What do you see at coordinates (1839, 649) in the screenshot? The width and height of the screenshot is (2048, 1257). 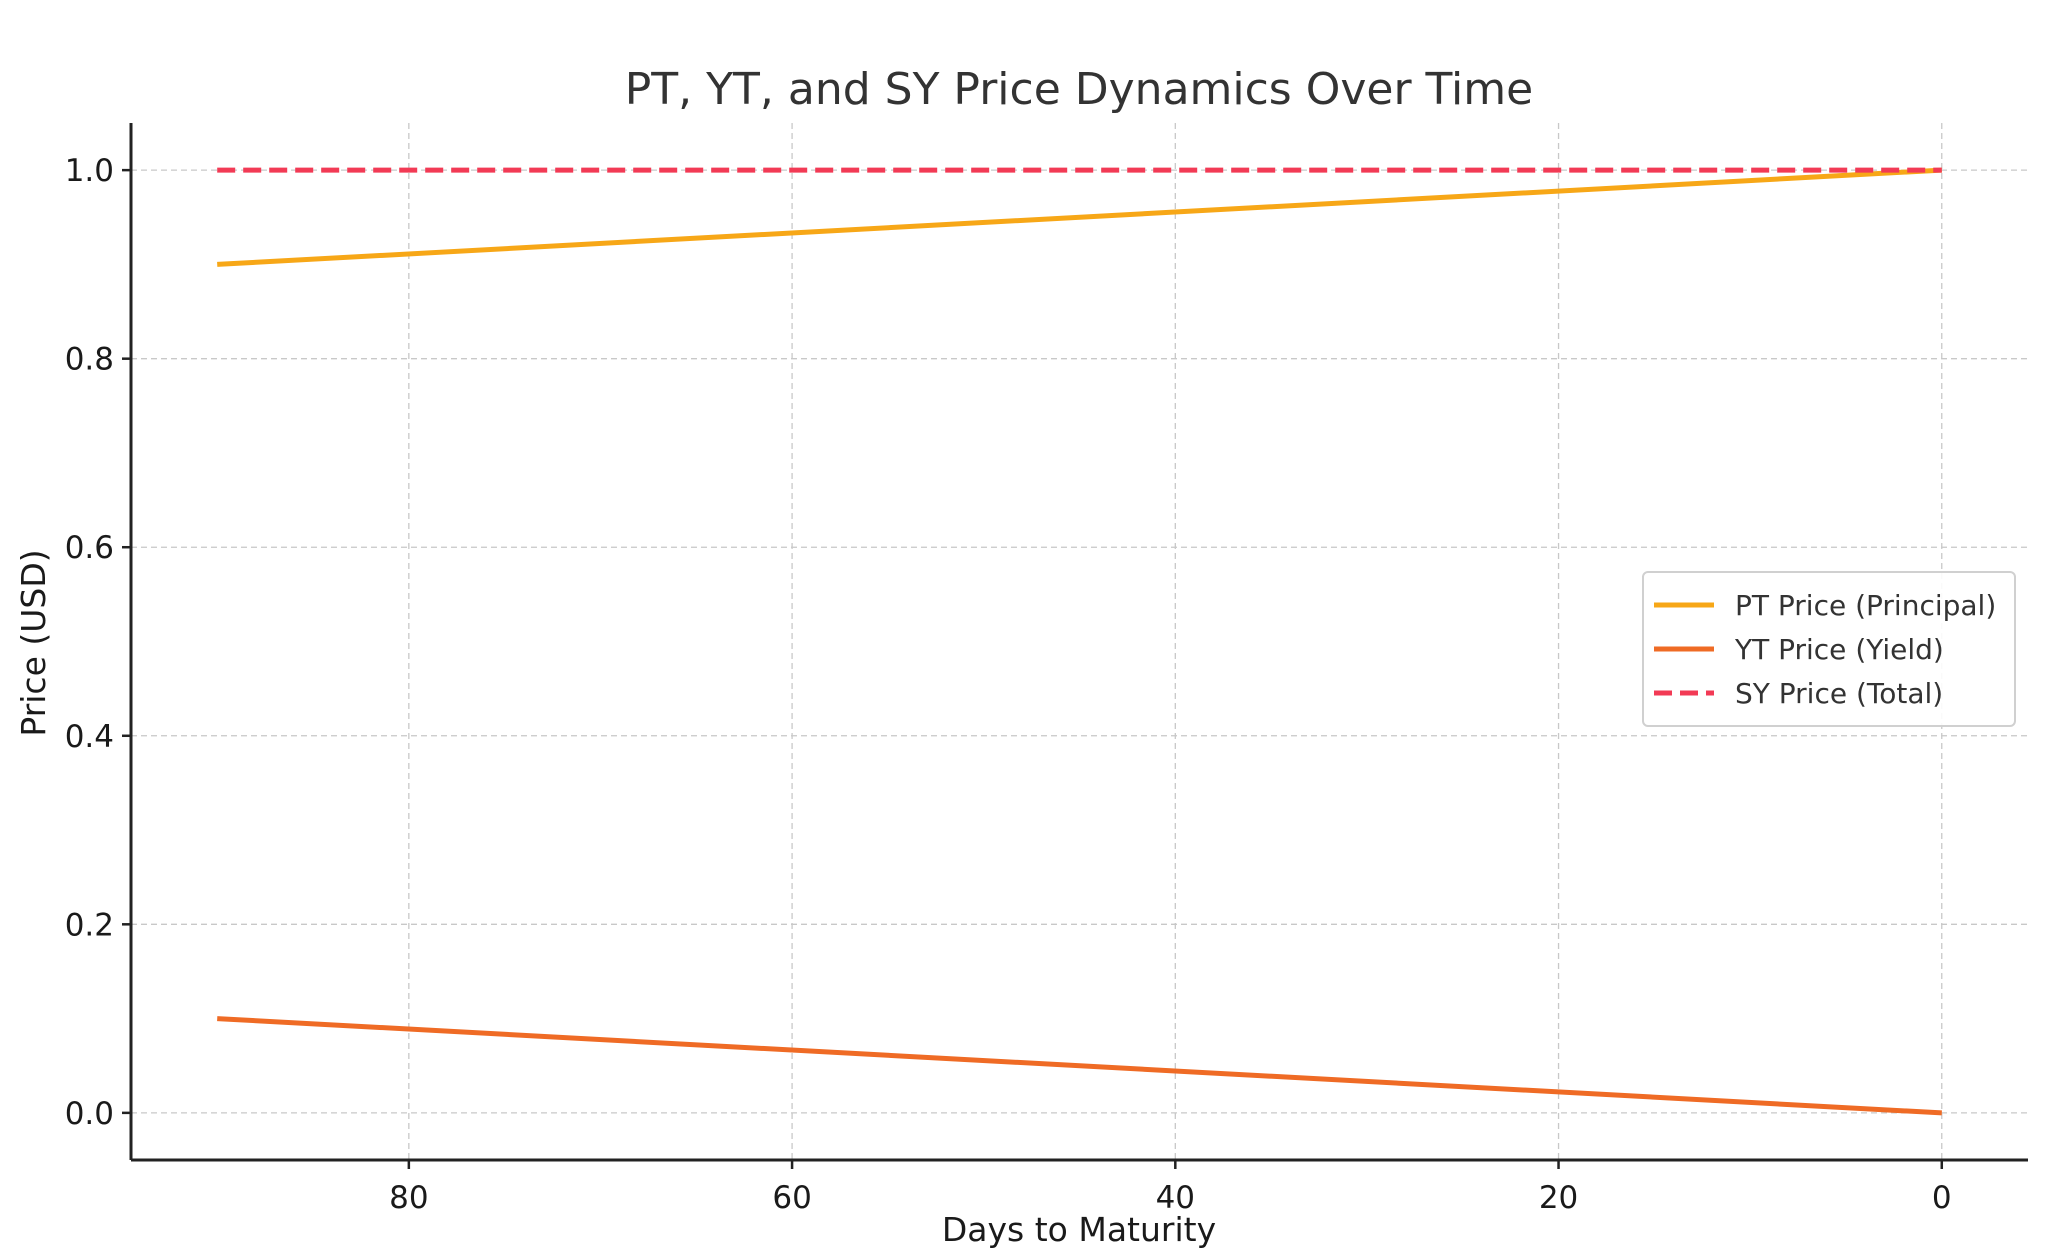 I see `legend-label-2: YT Price (Yield)` at bounding box center [1839, 649].